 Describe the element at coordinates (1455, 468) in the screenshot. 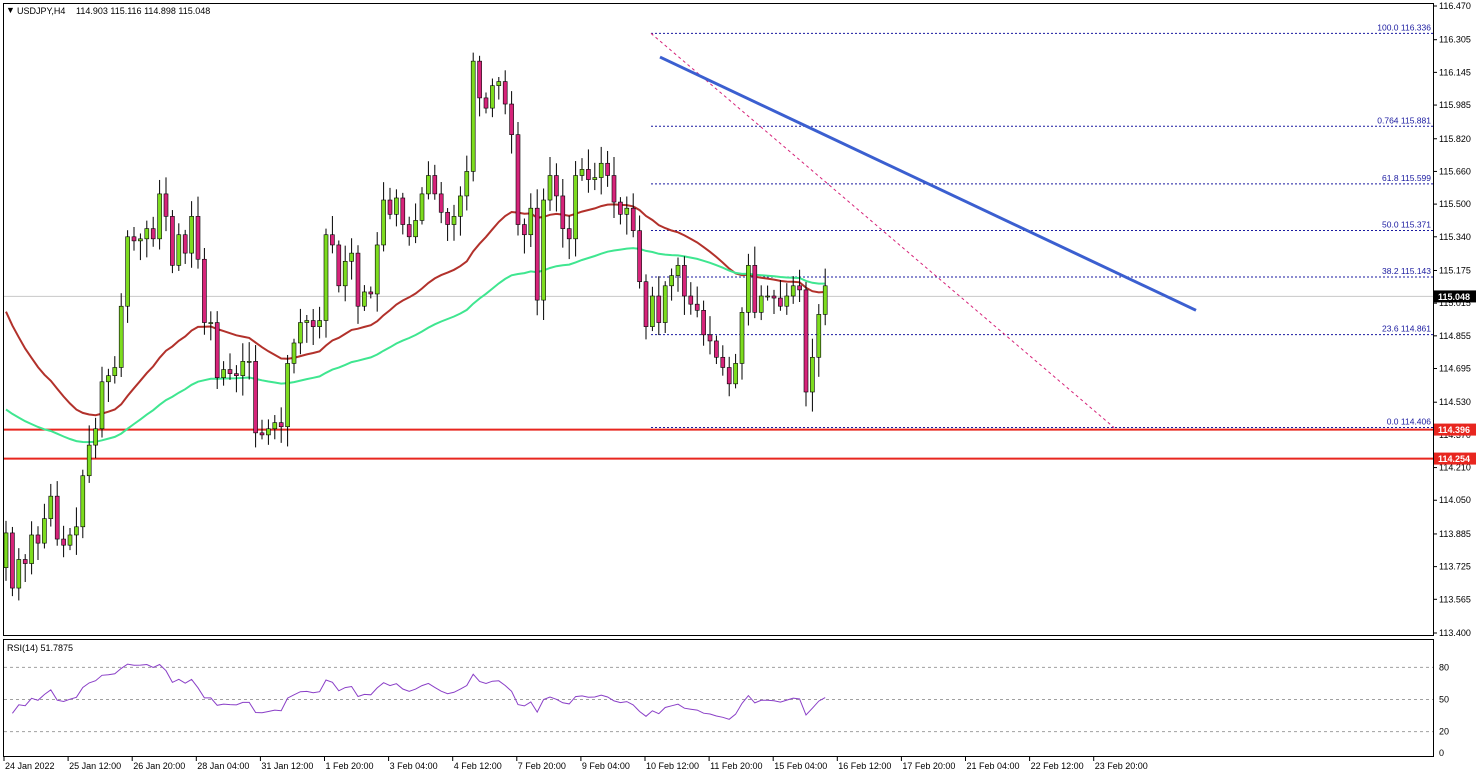

I see `price-tick-label: 114.210` at that location.